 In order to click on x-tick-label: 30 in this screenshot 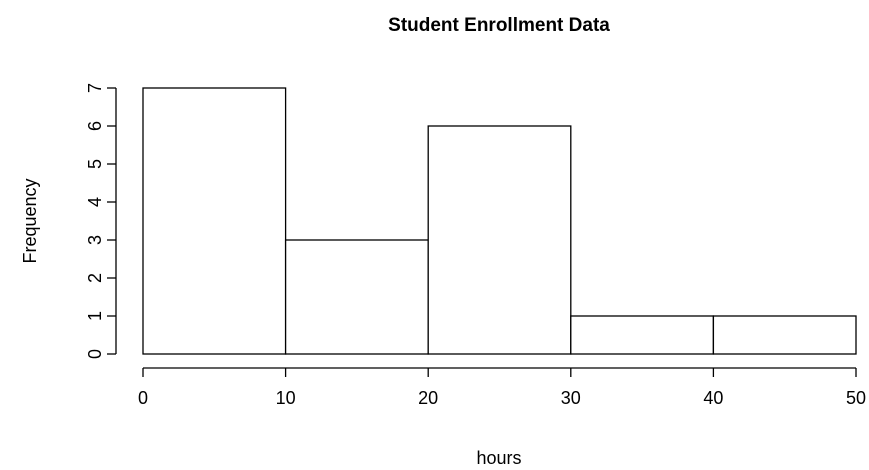, I will do `click(571, 398)`.